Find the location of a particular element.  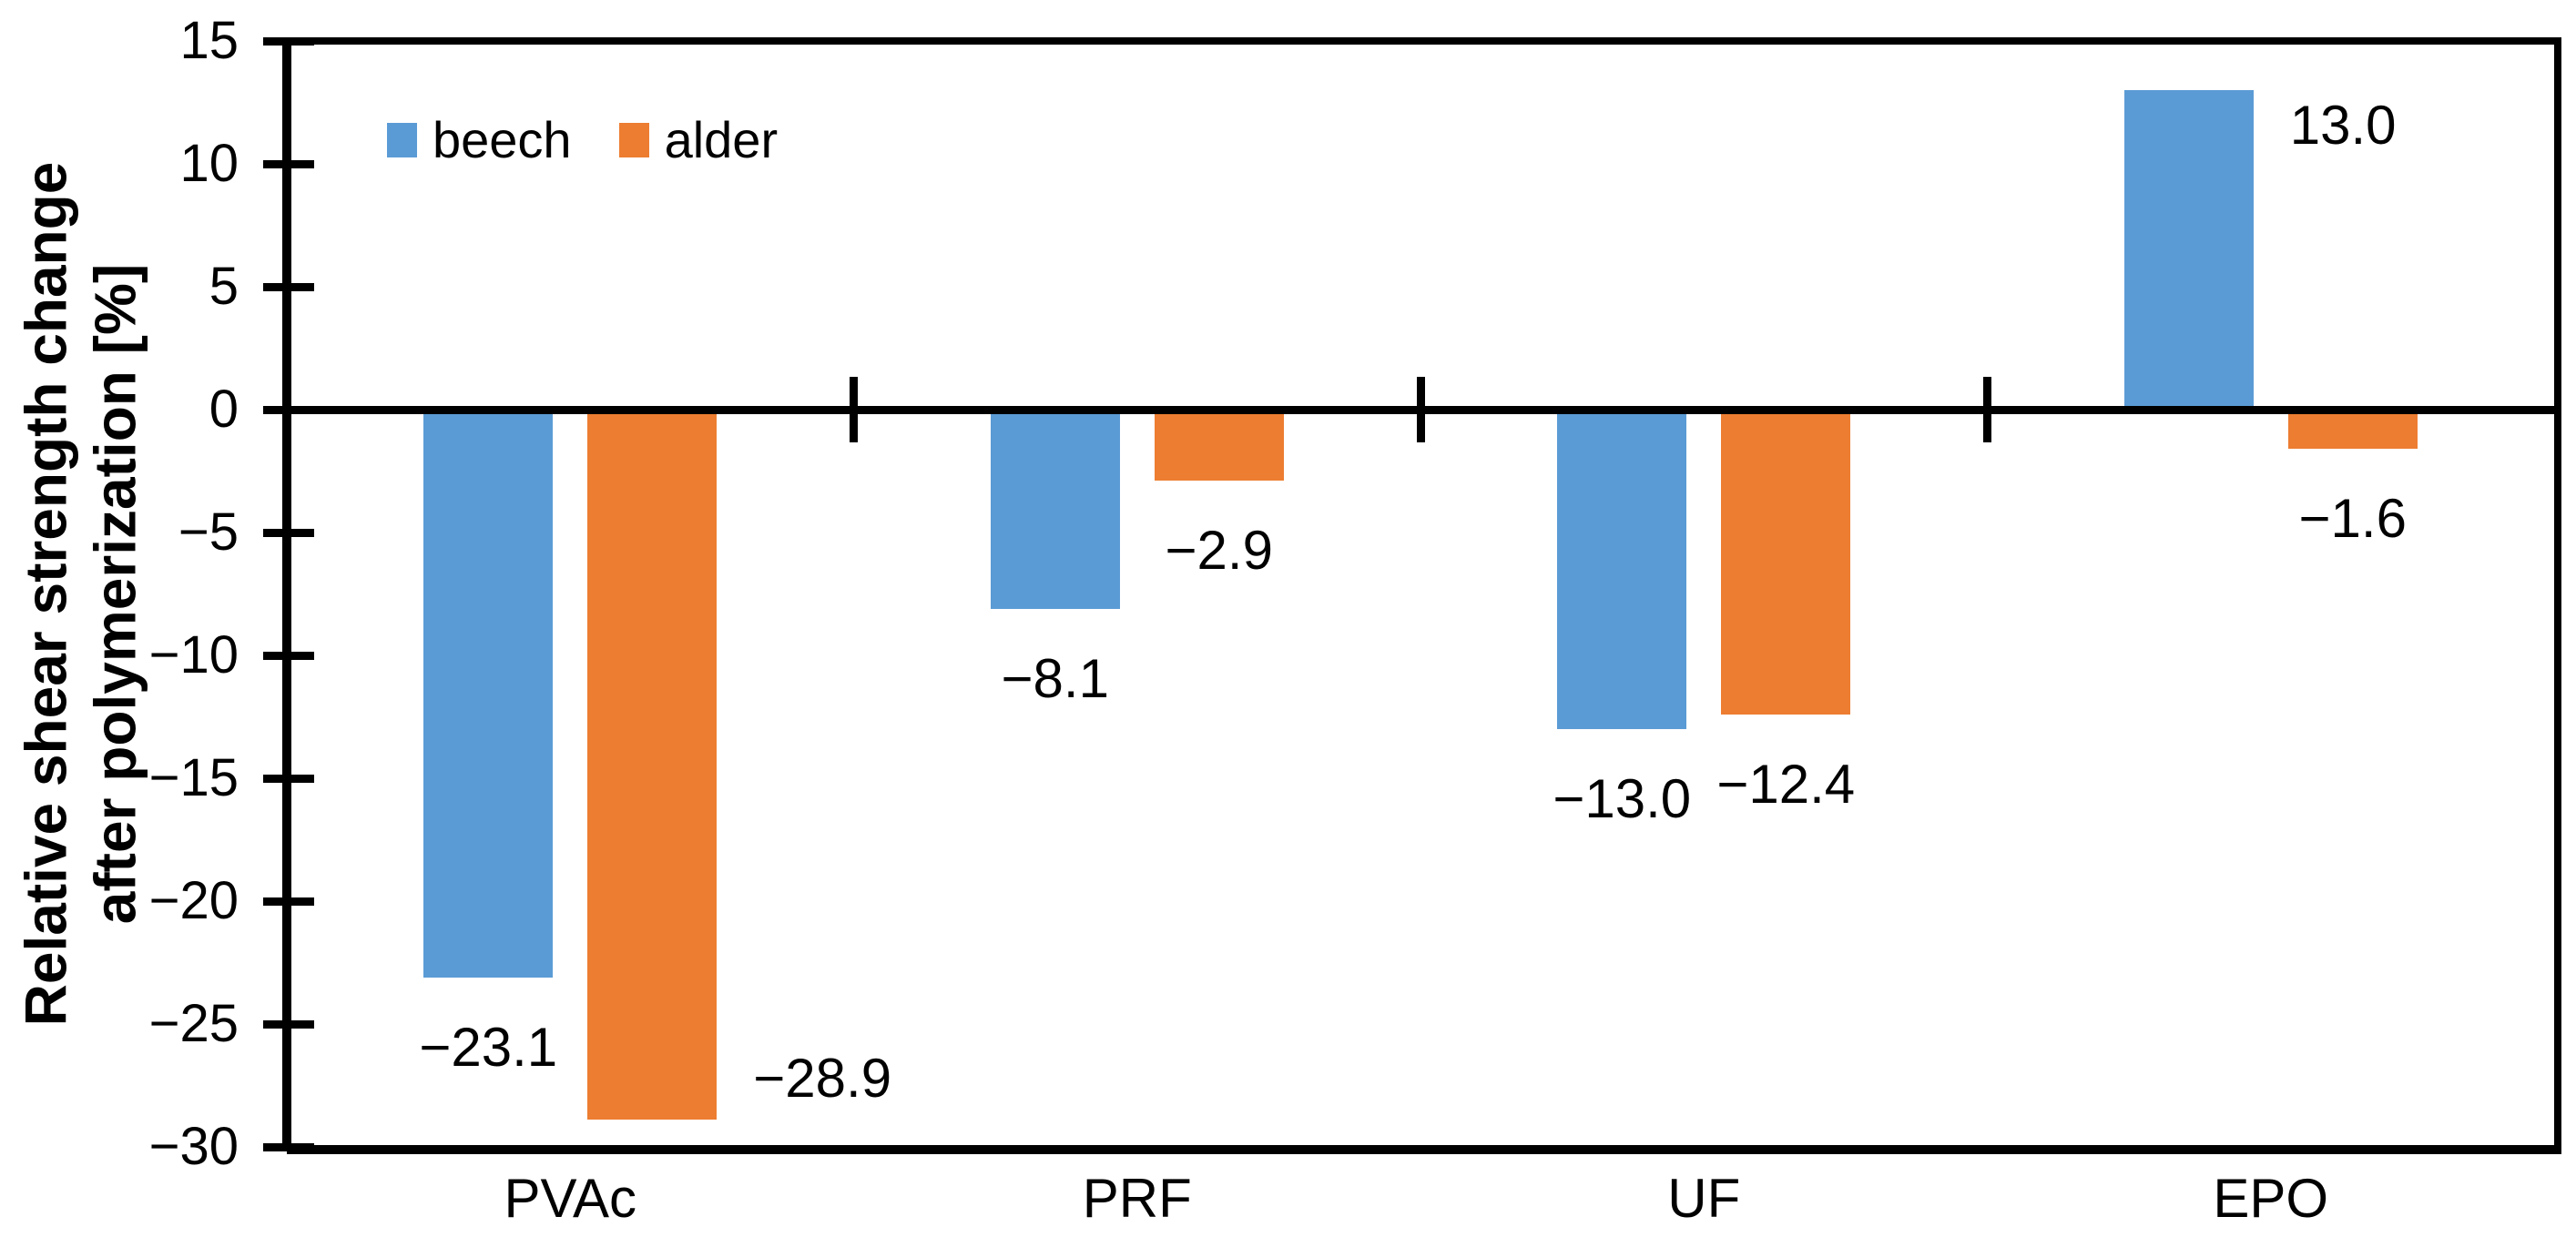

legend-swatch-alder is located at coordinates (634, 140).